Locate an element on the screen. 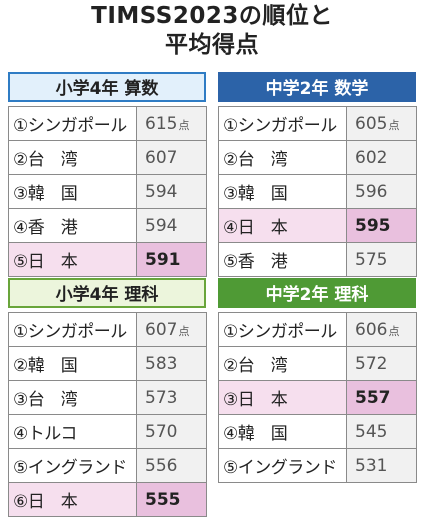 The height and width of the screenshot is (517, 424). panel-header: 中学2年 数学 is located at coordinates (317, 87).